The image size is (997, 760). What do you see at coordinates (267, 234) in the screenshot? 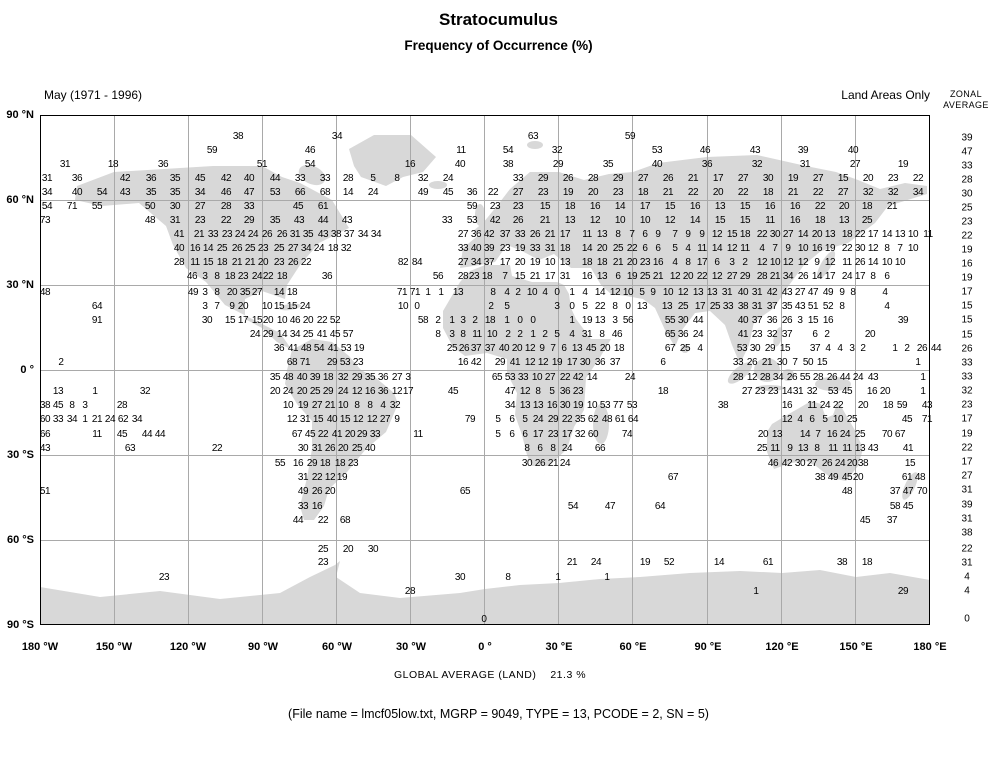
I see `grid-value: 26` at bounding box center [267, 234].